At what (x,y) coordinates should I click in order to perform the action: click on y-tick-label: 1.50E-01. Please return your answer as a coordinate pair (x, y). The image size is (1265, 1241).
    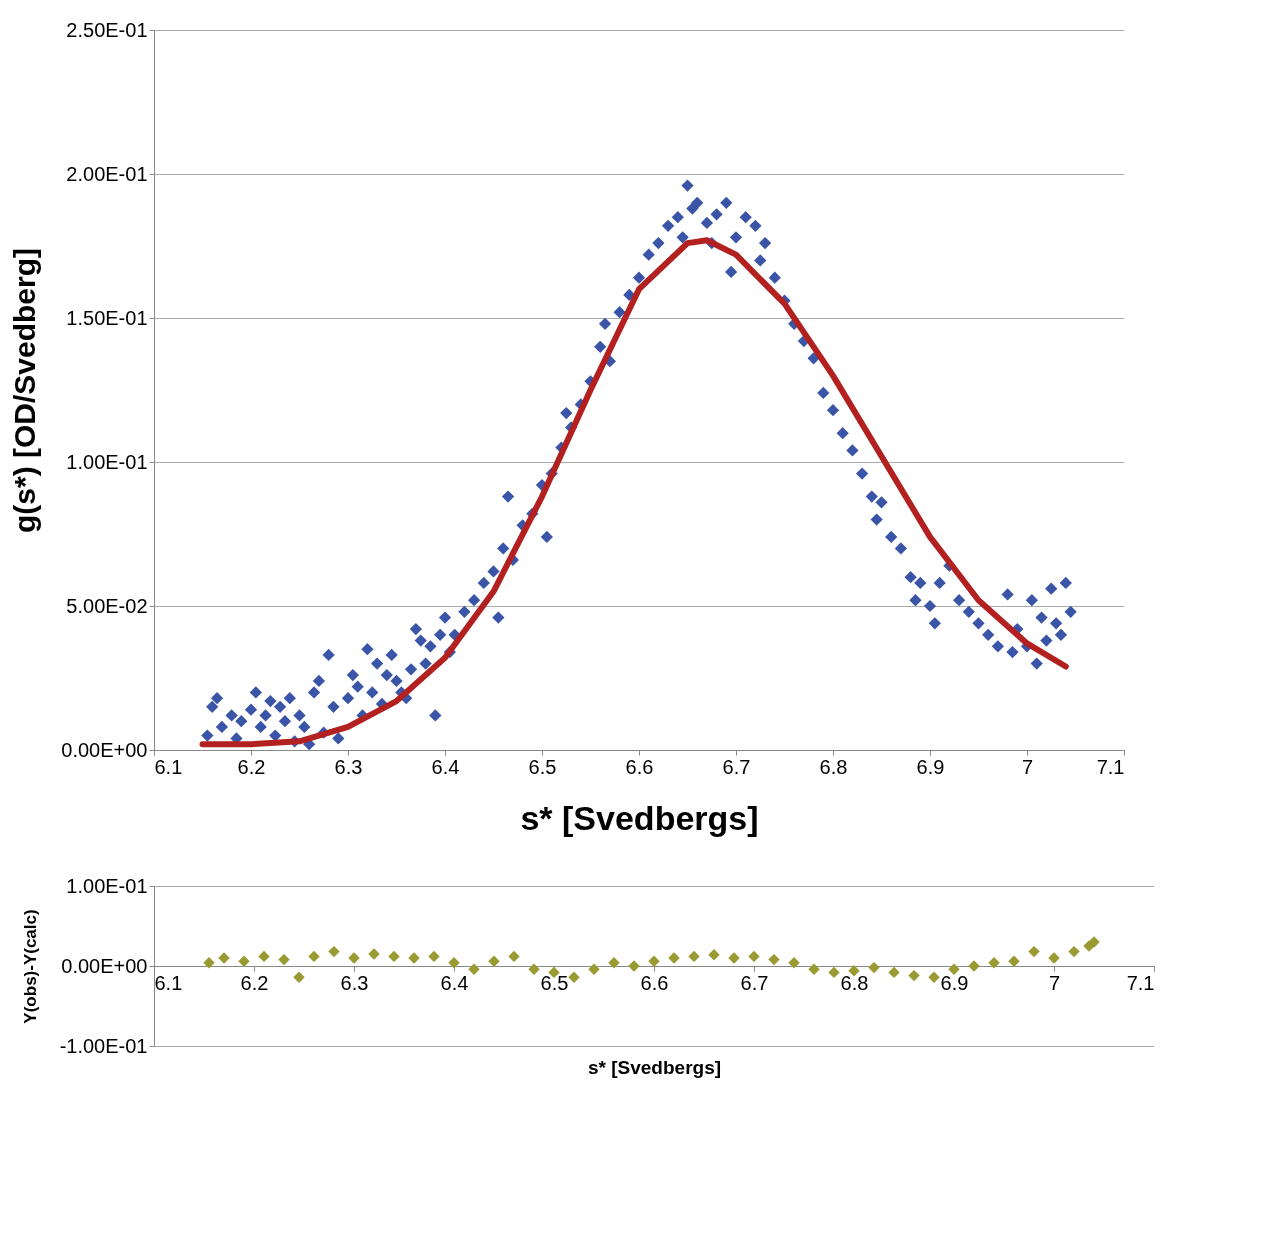
    Looking at the image, I should click on (107, 317).